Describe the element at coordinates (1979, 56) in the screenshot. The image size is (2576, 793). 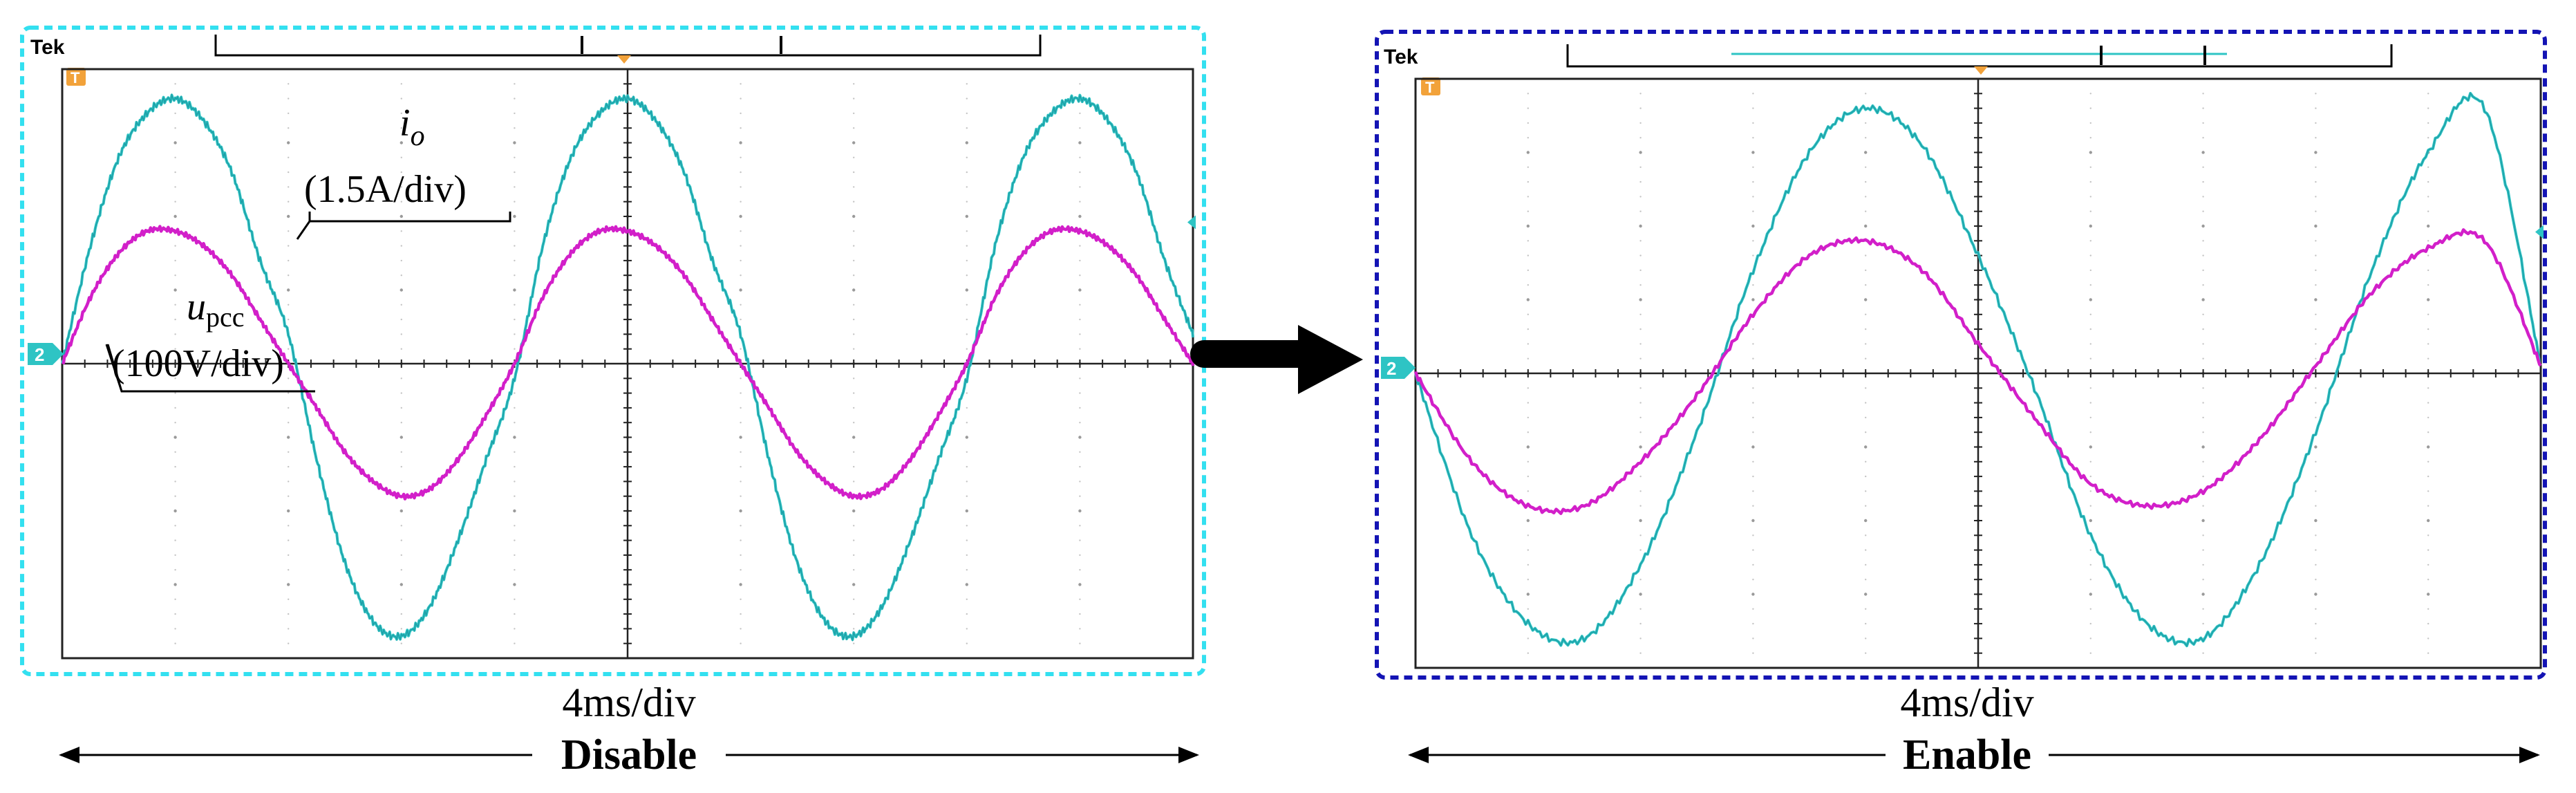
I see `acquisition-bar` at that location.